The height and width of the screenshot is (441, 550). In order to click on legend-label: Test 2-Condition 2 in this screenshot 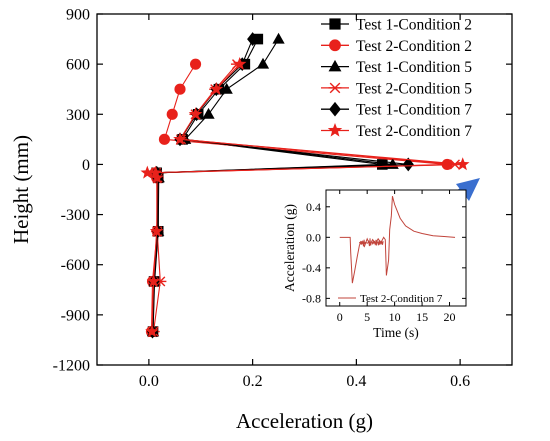, I will do `click(414, 46)`.